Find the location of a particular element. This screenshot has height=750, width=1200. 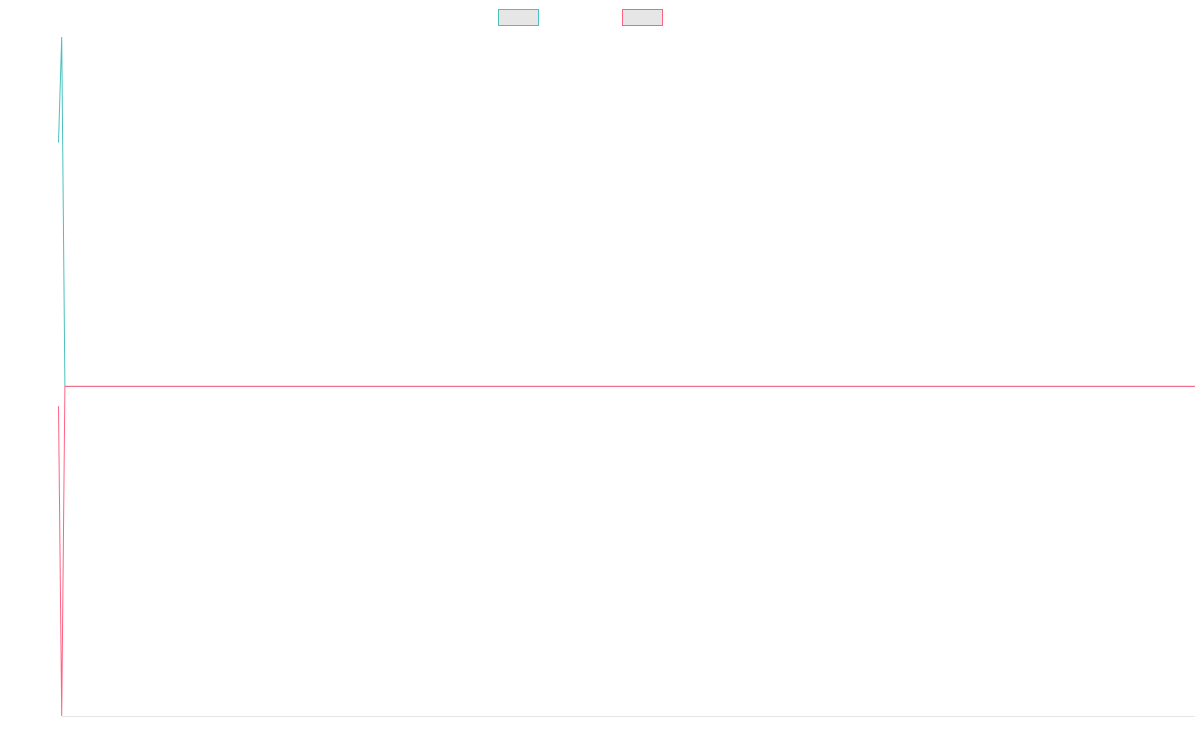

chart-legend is located at coordinates (580, 17).